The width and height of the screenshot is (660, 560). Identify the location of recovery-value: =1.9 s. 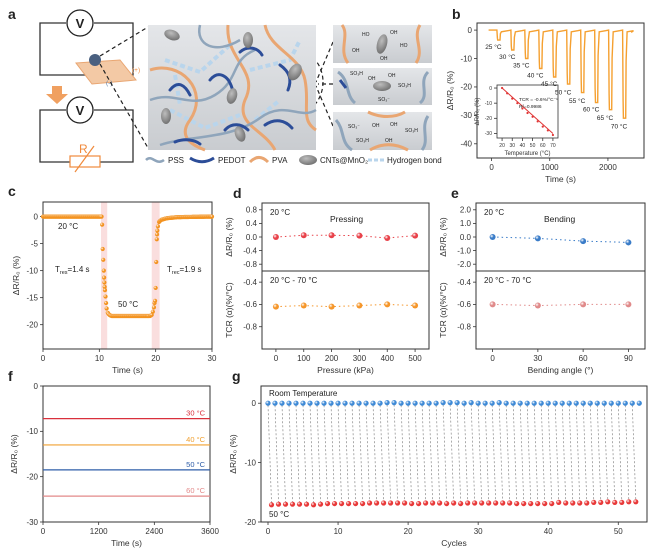
(191, 269).